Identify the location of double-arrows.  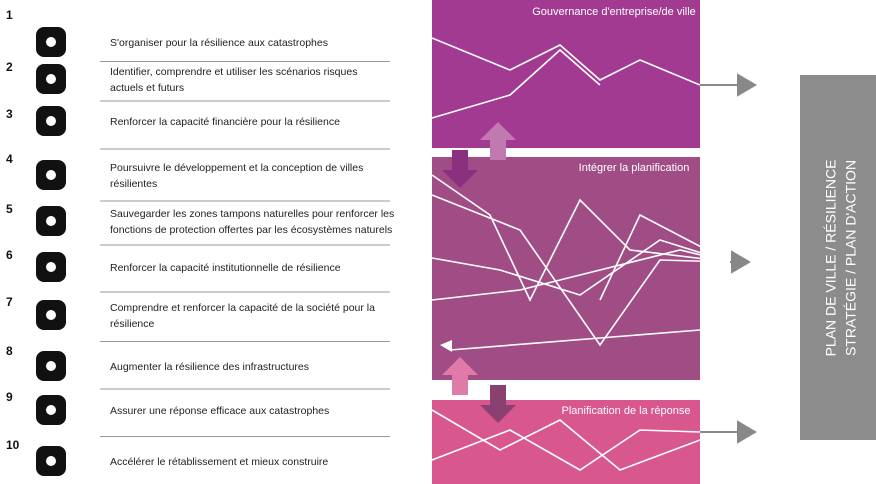
(479, 272).